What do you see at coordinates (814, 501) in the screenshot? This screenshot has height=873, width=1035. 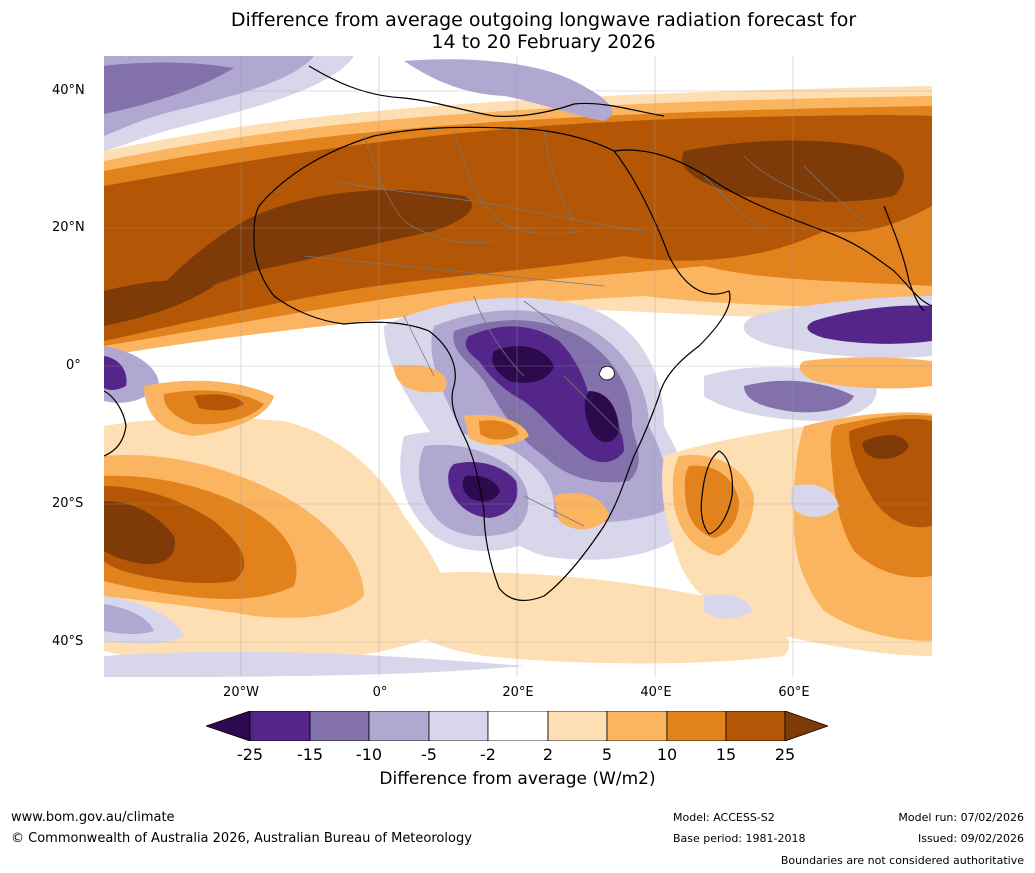 I see `south-indian-purple` at bounding box center [814, 501].